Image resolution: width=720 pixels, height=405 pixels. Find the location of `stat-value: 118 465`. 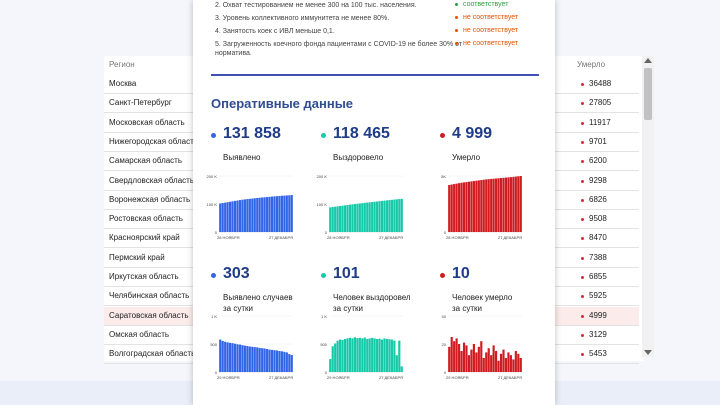

stat-value: 118 465 is located at coordinates (361, 133).